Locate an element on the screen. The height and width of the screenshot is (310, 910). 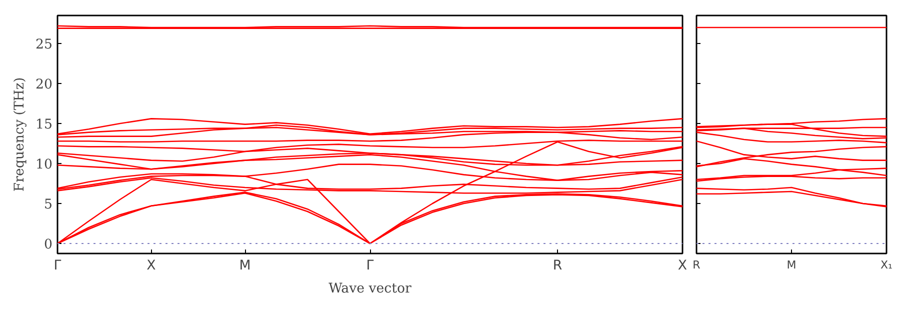
y-tick-label: 0 is located at coordinates (48, 245).